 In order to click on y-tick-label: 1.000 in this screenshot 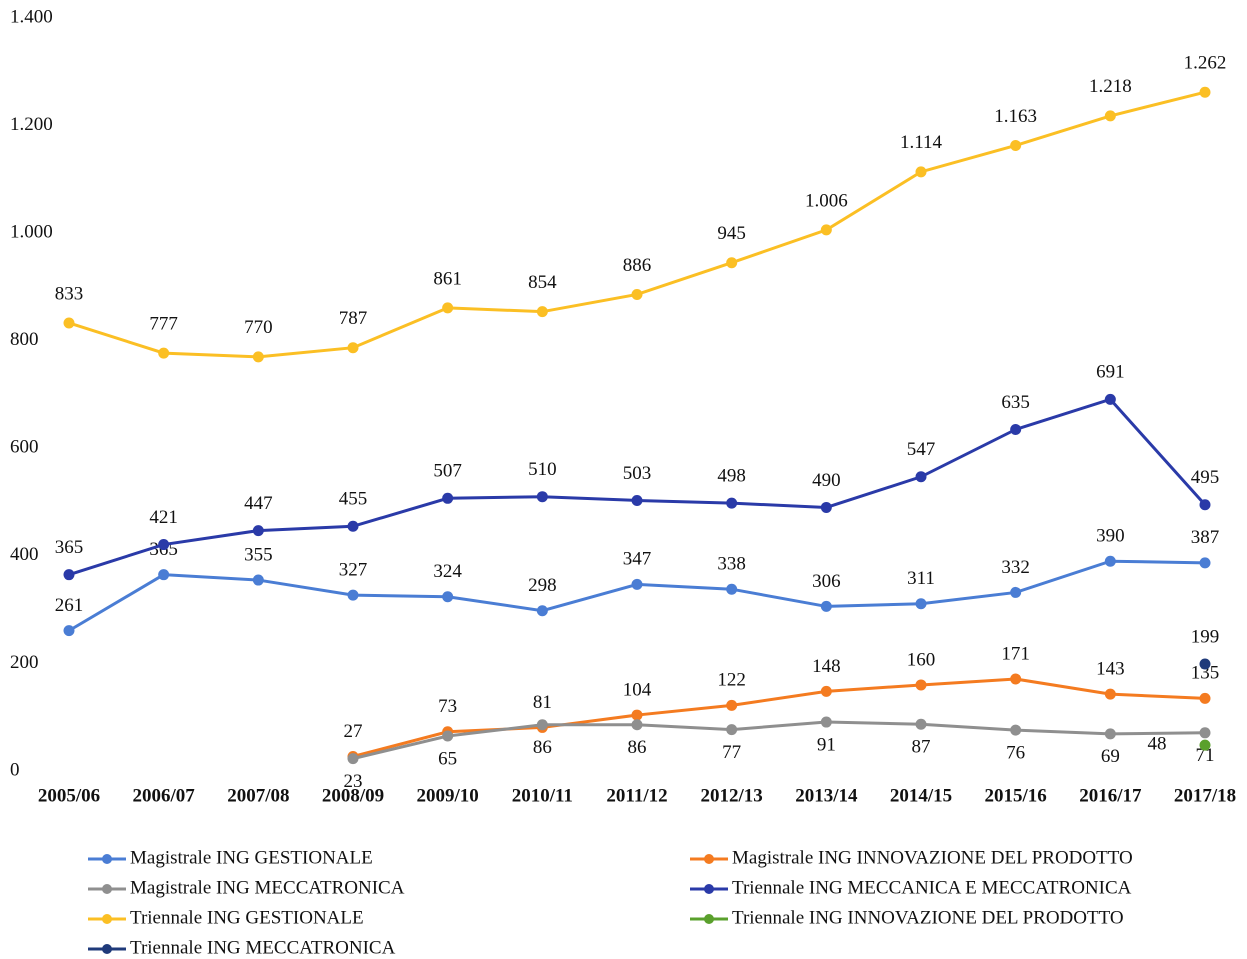, I will do `click(31, 232)`.